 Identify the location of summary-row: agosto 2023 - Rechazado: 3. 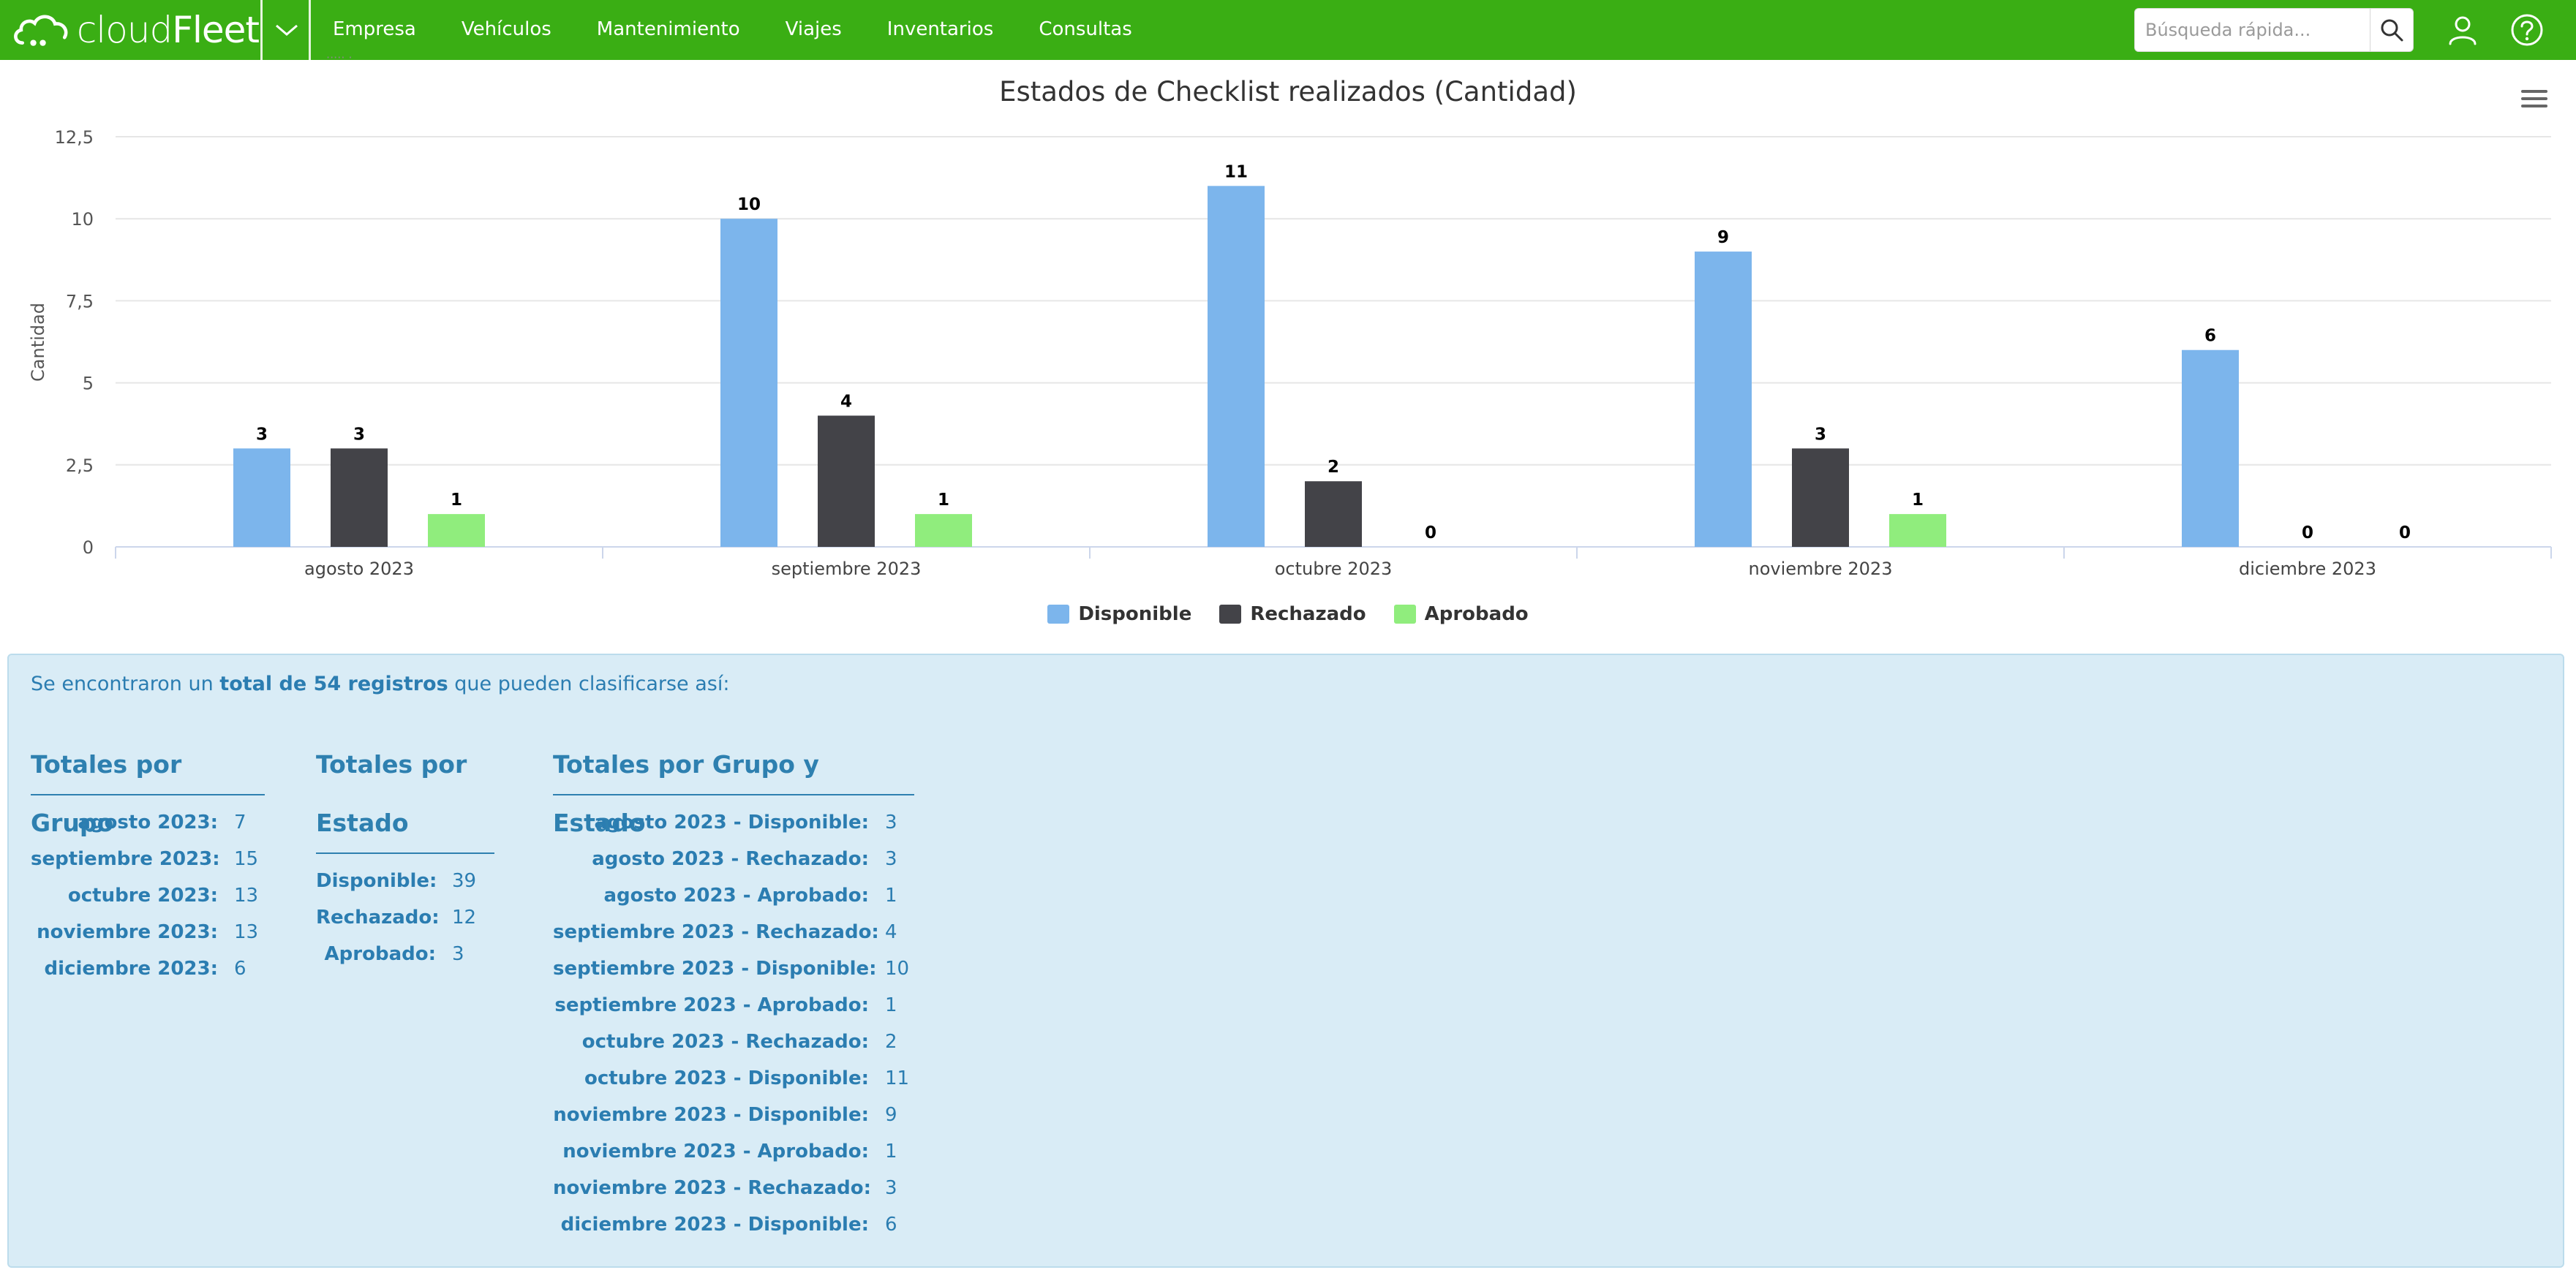
(733, 859).